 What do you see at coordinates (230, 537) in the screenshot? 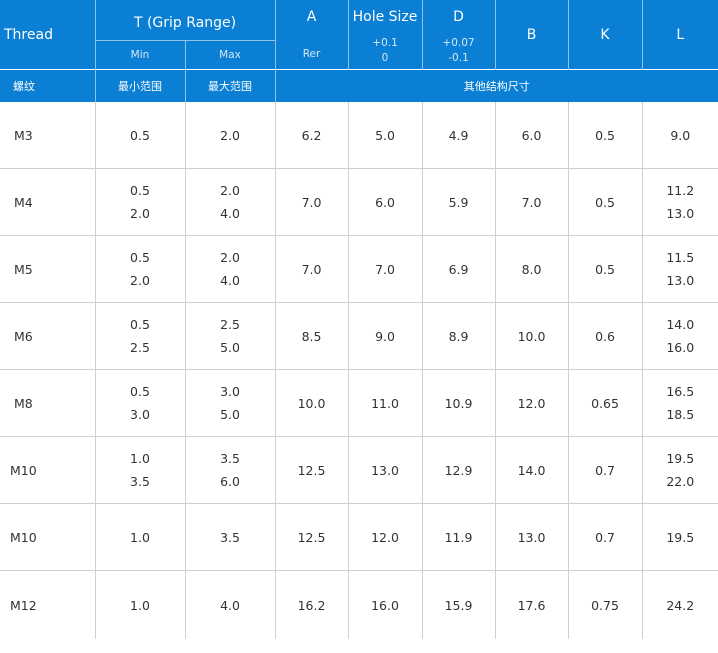
I see `grip-max-cell: 3.5` at bounding box center [230, 537].